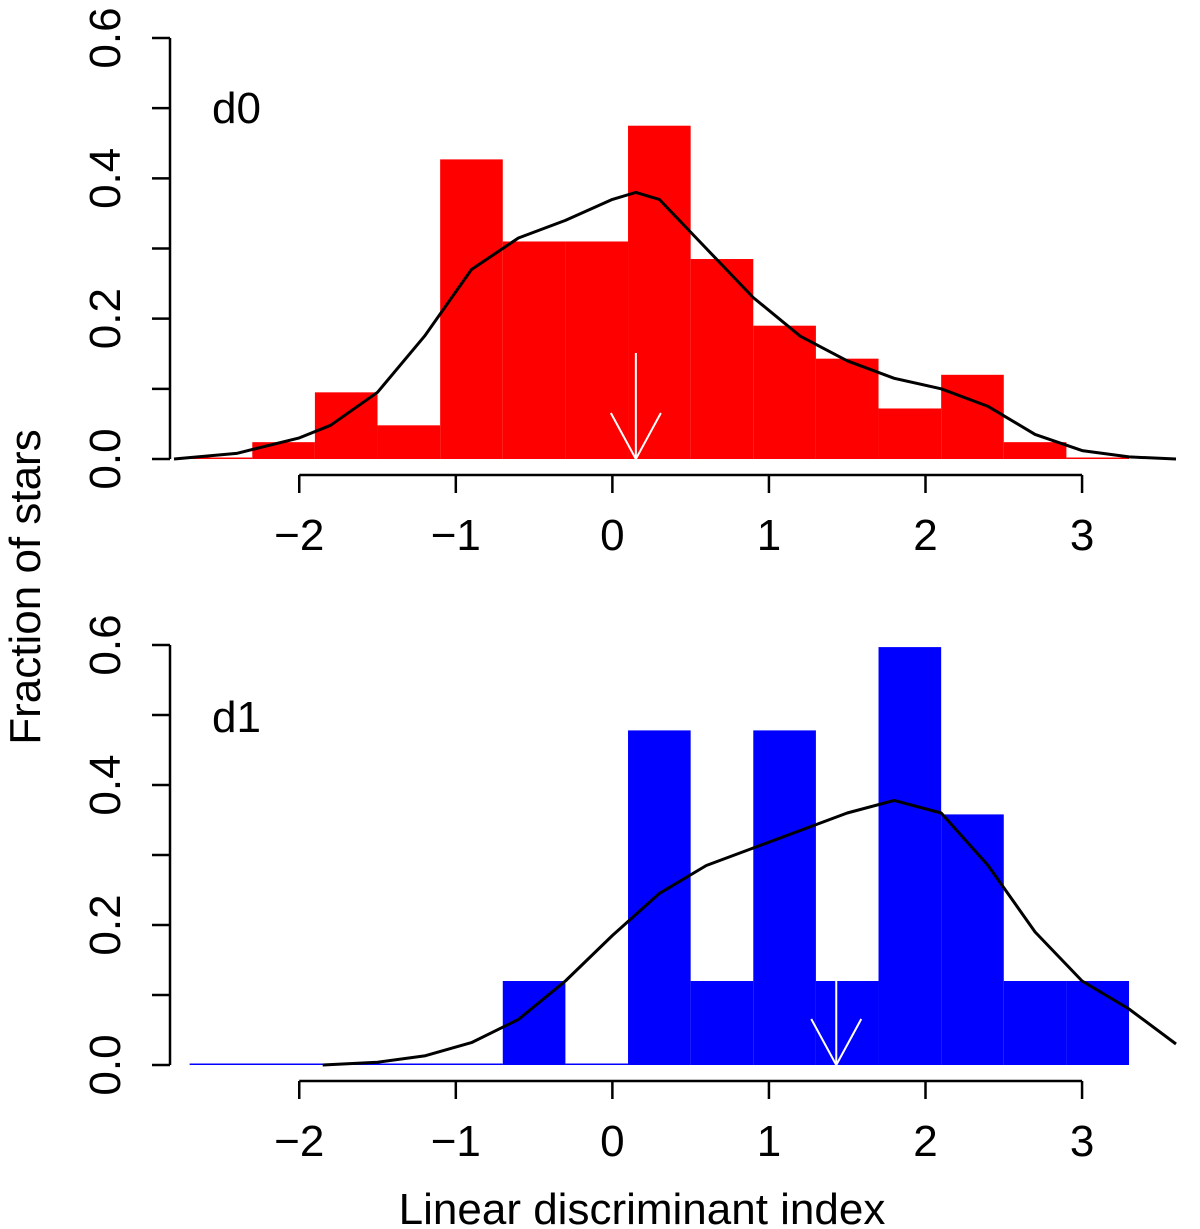 The width and height of the screenshot is (1200, 1229). Describe the element at coordinates (236, 717) in the screenshot. I see `panel-label: d1` at that location.